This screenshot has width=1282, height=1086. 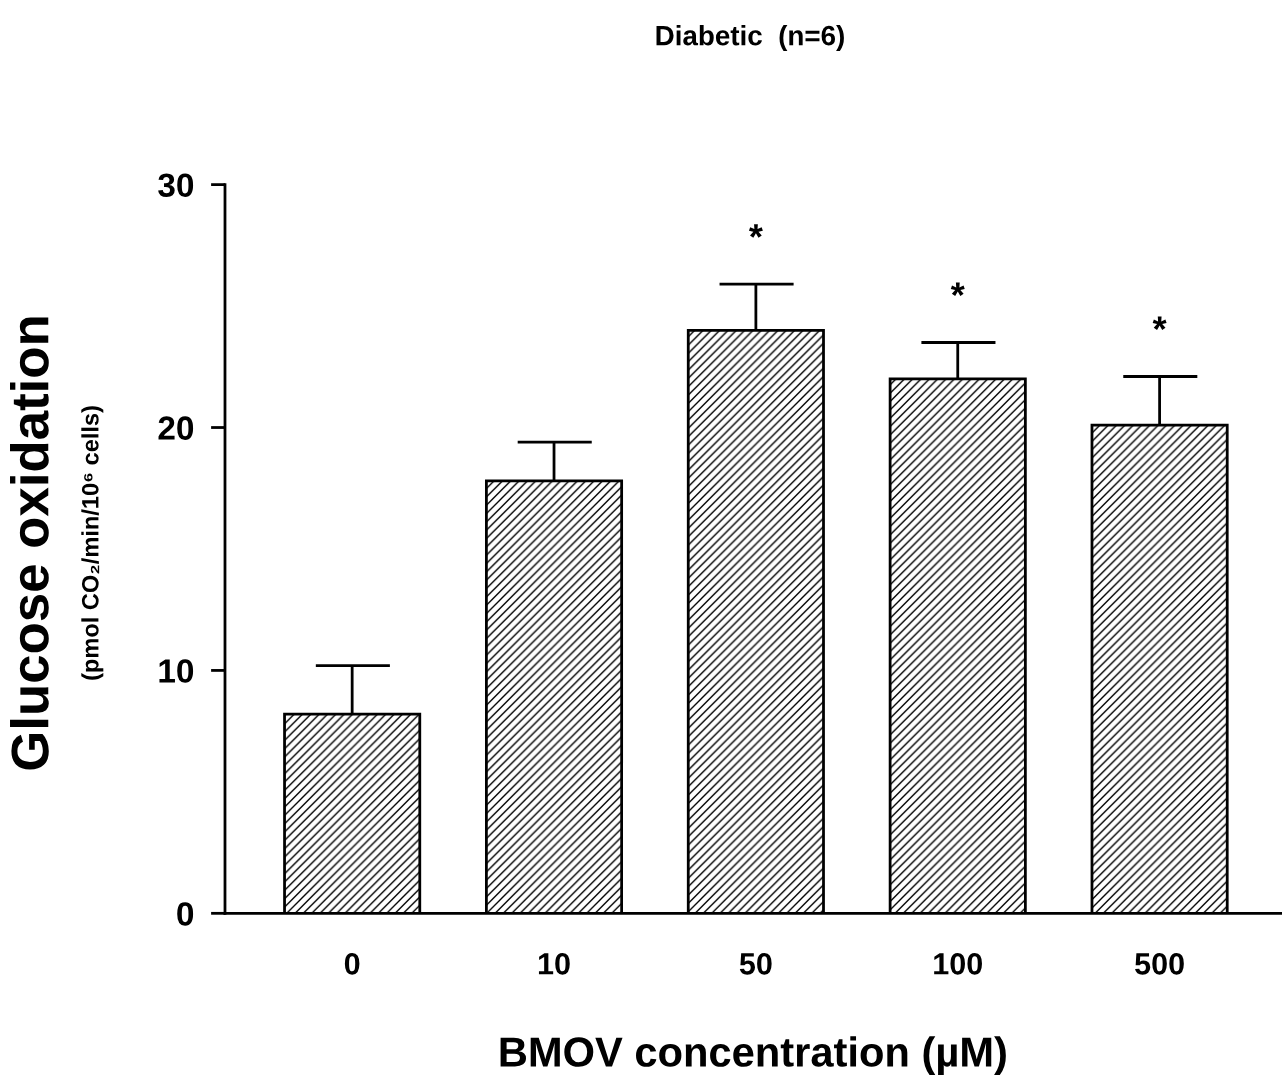 I want to click on x-tick-label: 500, so click(x=1159, y=964).